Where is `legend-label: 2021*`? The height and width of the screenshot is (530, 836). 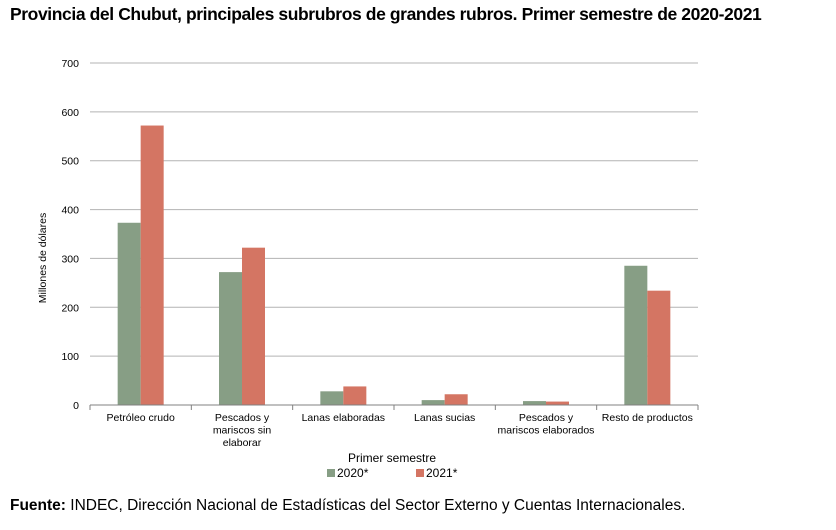 legend-label: 2021* is located at coordinates (442, 473).